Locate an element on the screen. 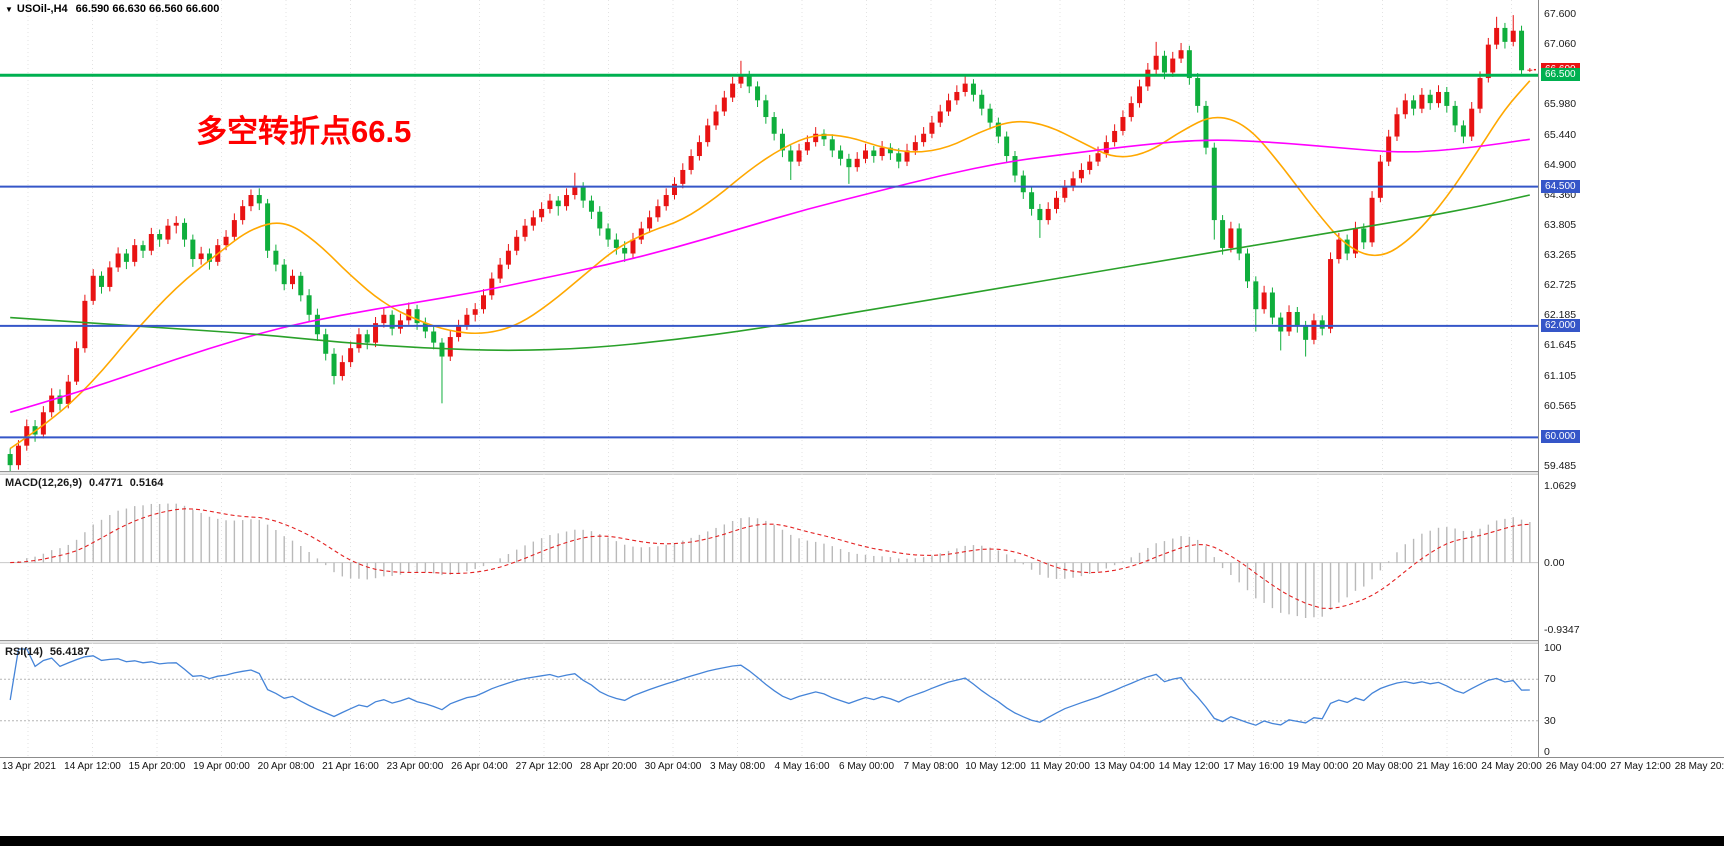  axis-label: 63.265 is located at coordinates (1560, 255).